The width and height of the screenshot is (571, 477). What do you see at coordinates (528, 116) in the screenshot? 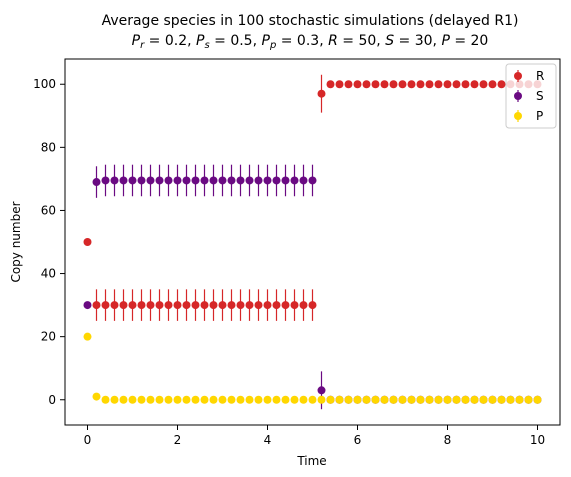
I see `legend-item-P: P` at bounding box center [528, 116].